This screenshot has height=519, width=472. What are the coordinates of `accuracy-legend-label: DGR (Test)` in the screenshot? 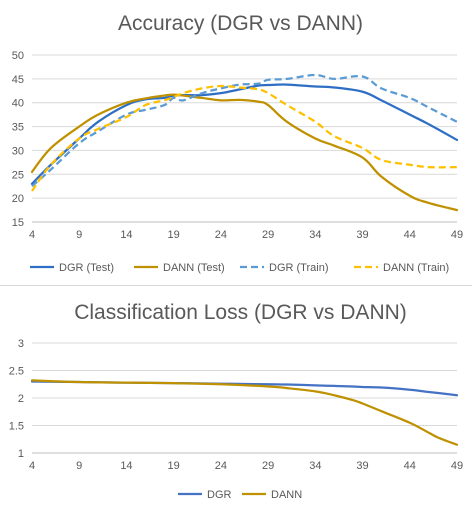 It's located at (86, 268).